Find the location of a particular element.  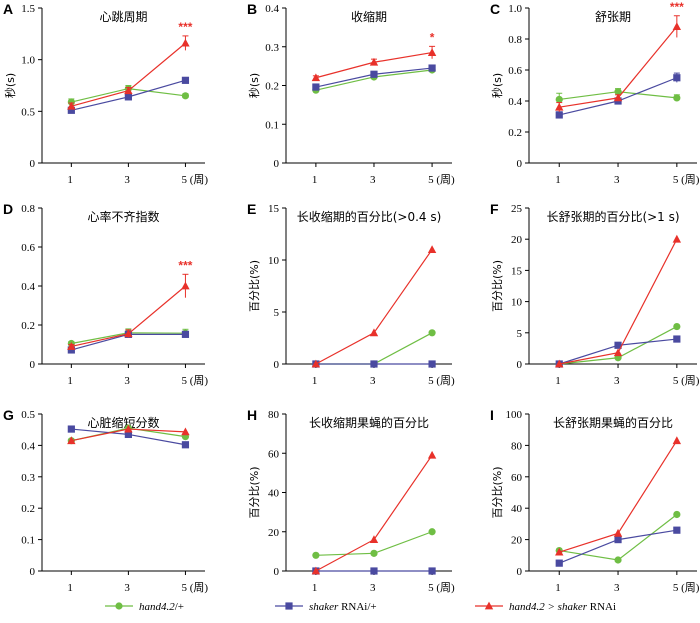

y-tick-label: 0.6 is located at coordinates (28, 248).